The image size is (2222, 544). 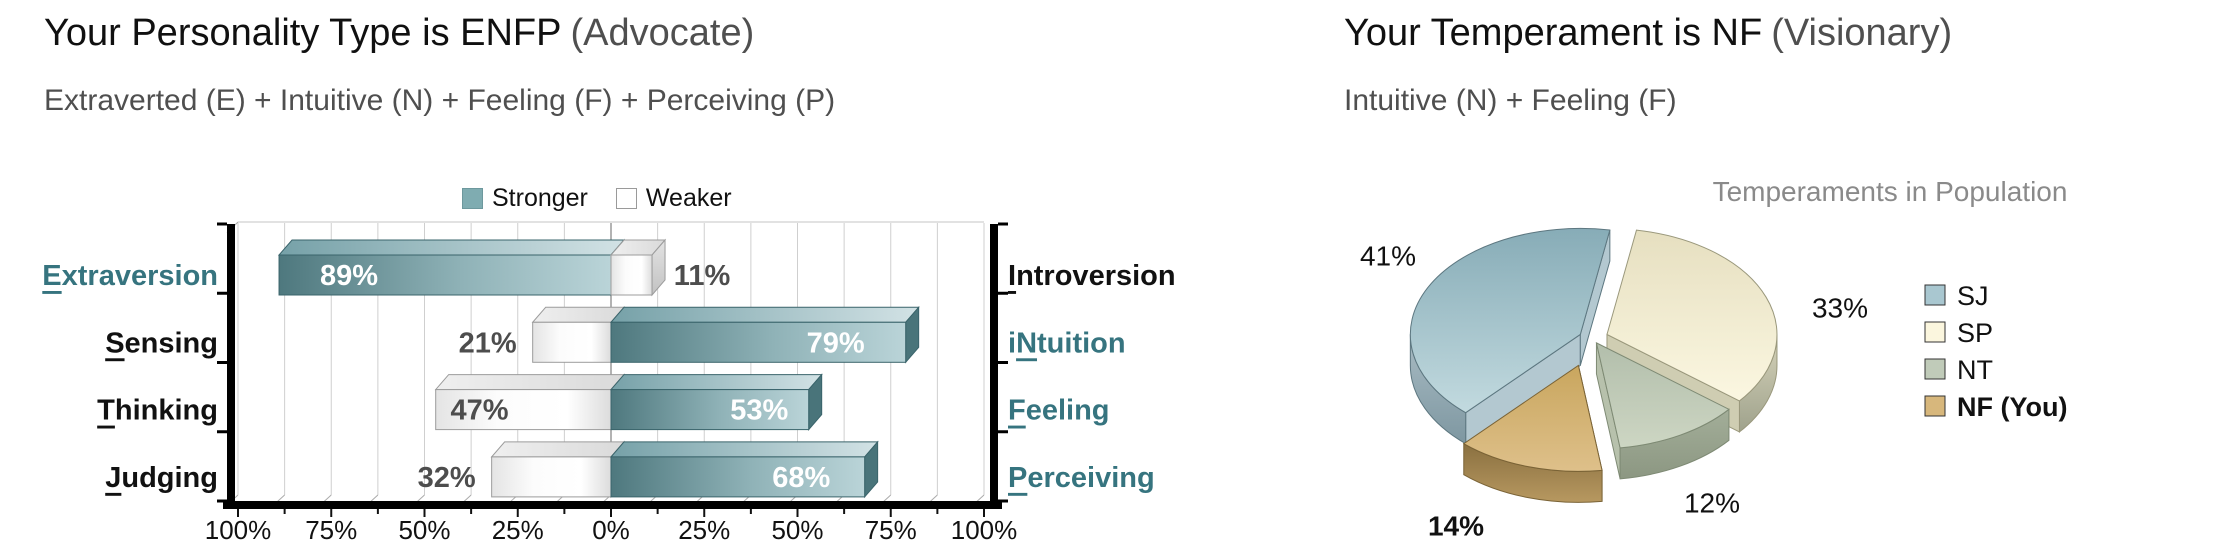 I want to click on bar-percent-label: 11%, so click(x=702, y=276).